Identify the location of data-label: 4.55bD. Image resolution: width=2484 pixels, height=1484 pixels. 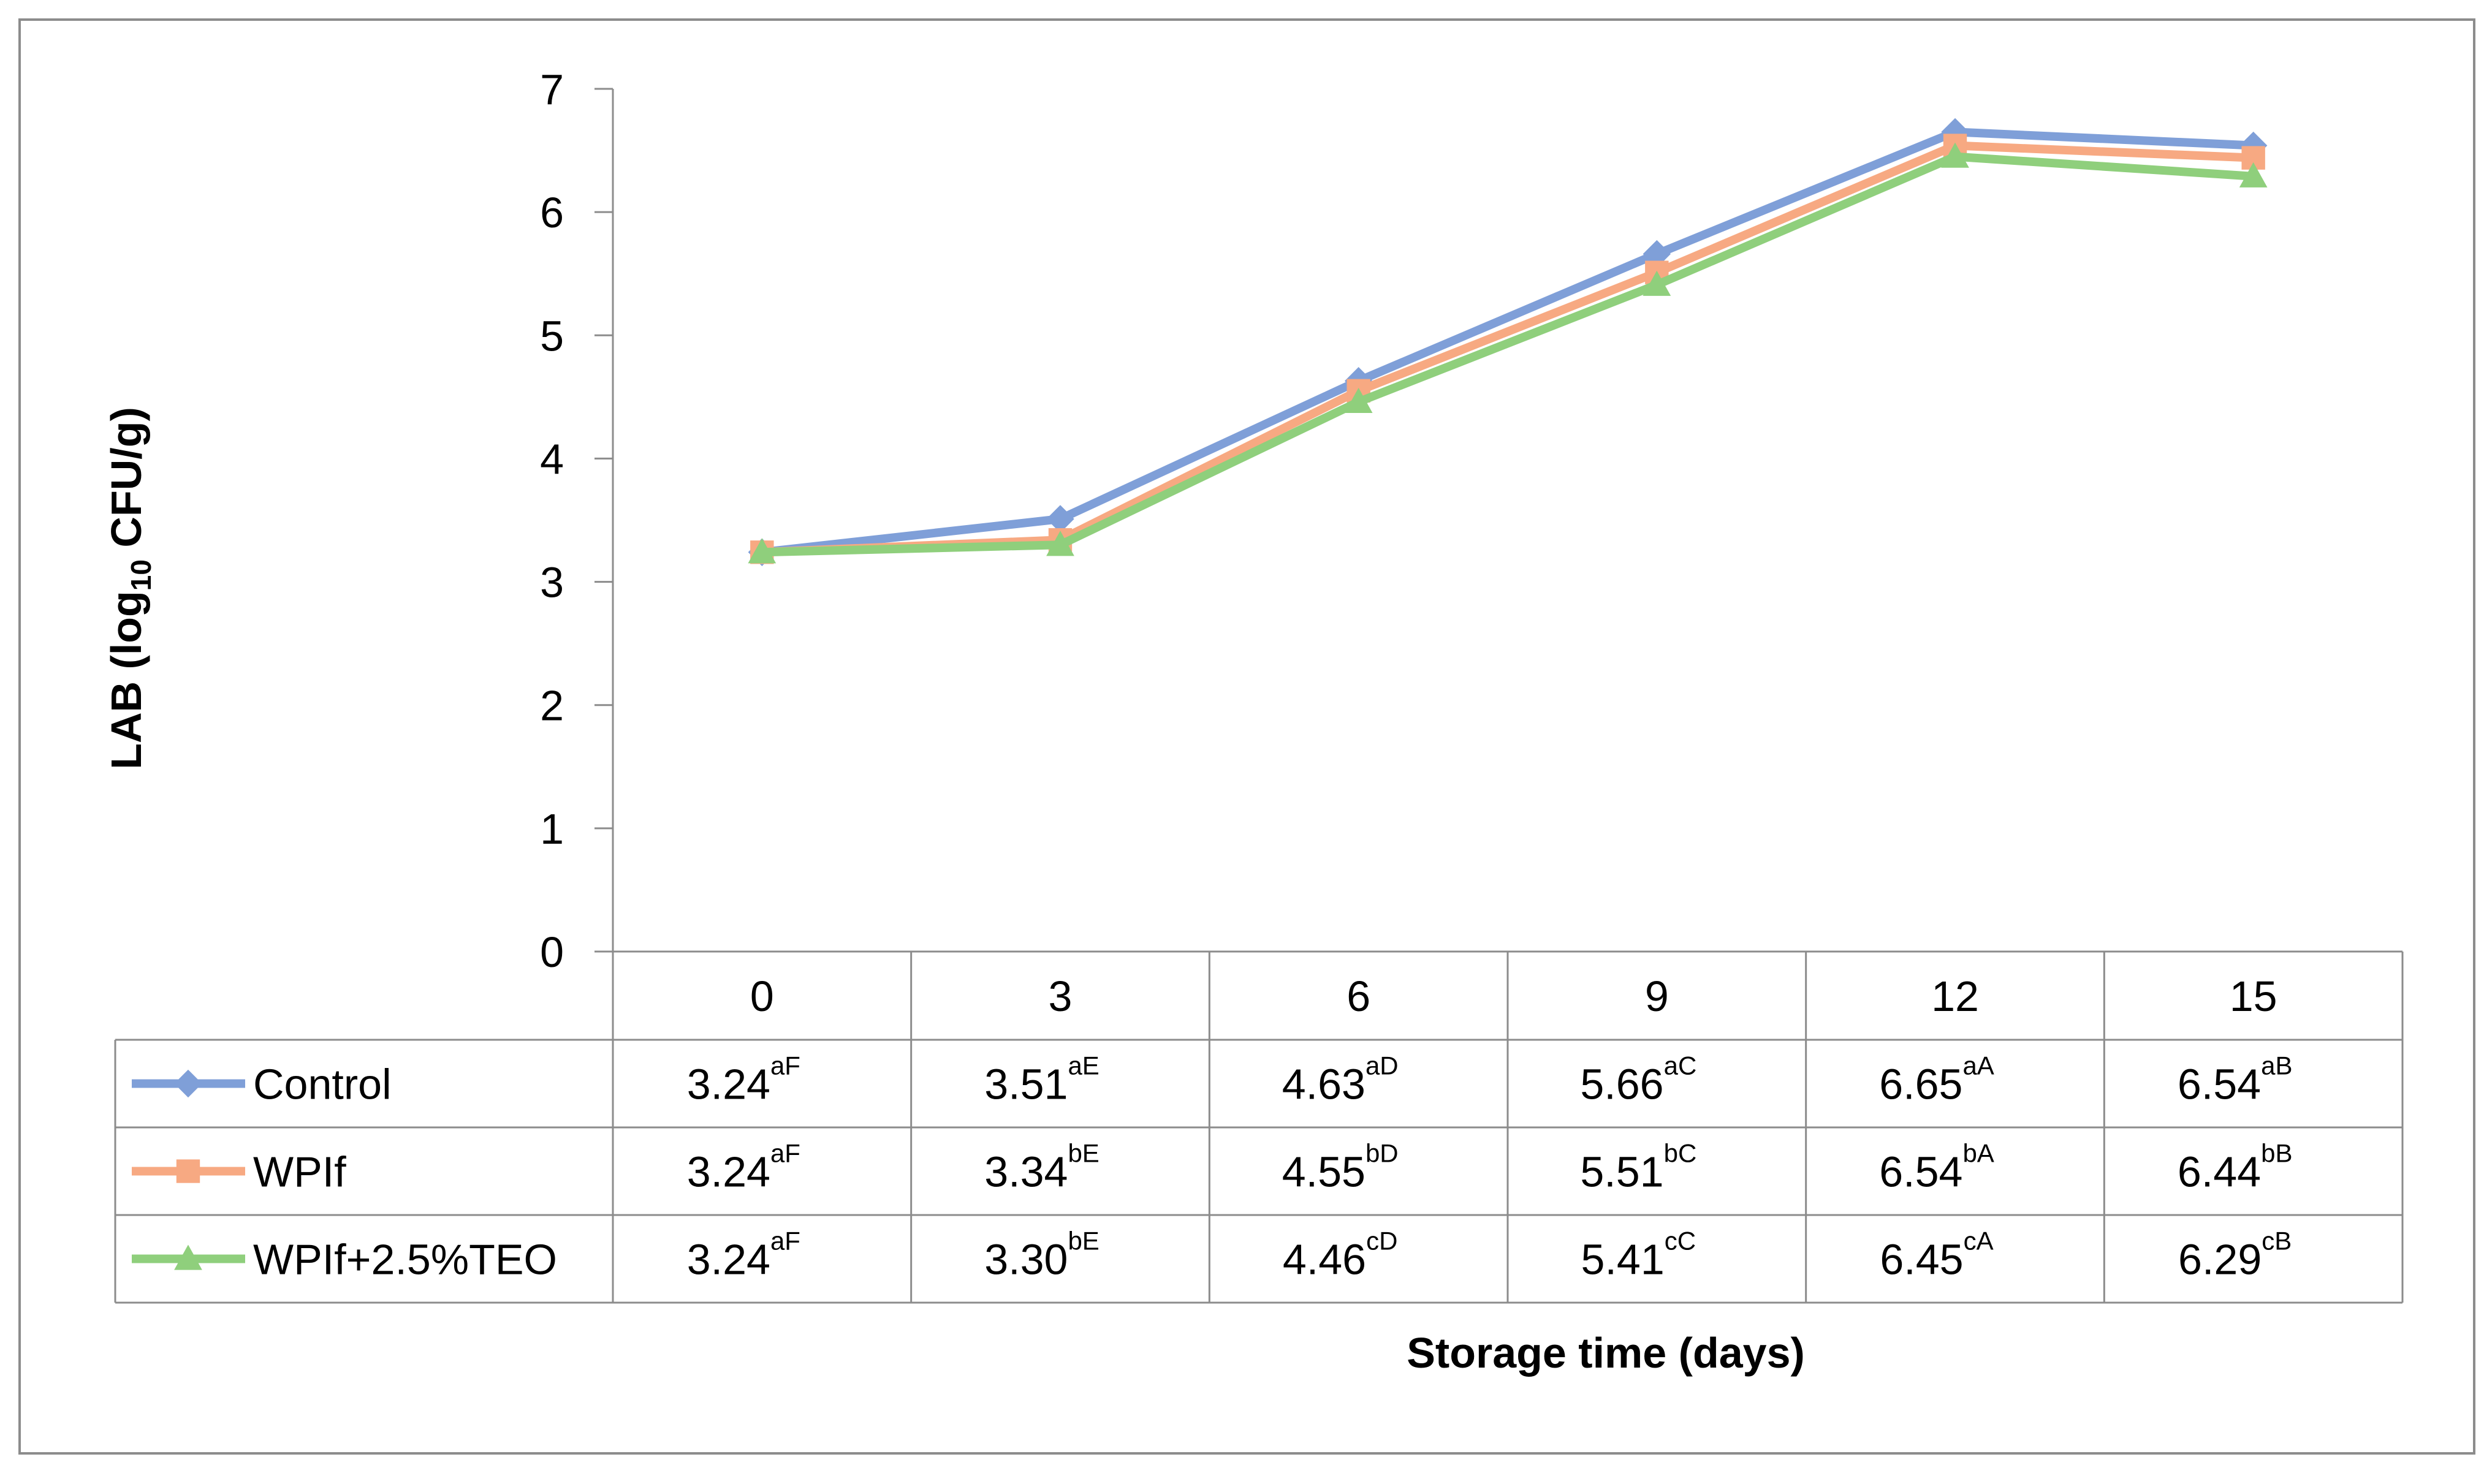
(1340, 1167).